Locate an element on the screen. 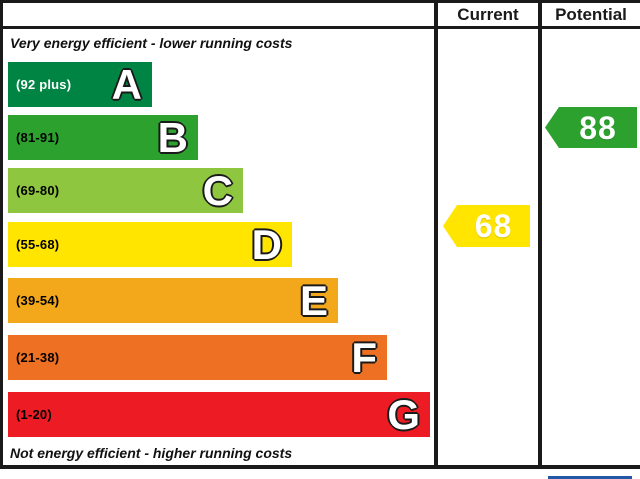 This screenshot has width=640, height=479. band-range-label: (21-38) is located at coordinates (38, 357).